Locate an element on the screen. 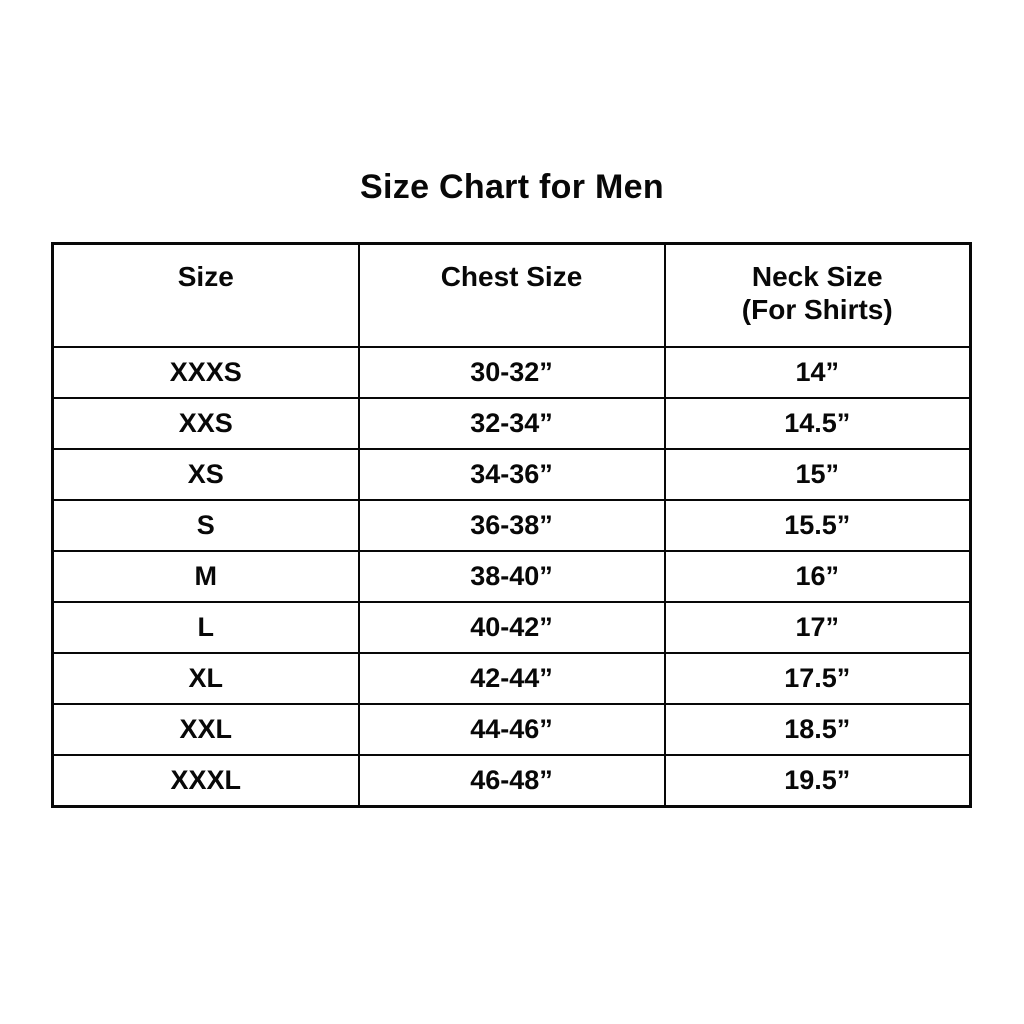  size-cell: XXXL is located at coordinates (205, 781).